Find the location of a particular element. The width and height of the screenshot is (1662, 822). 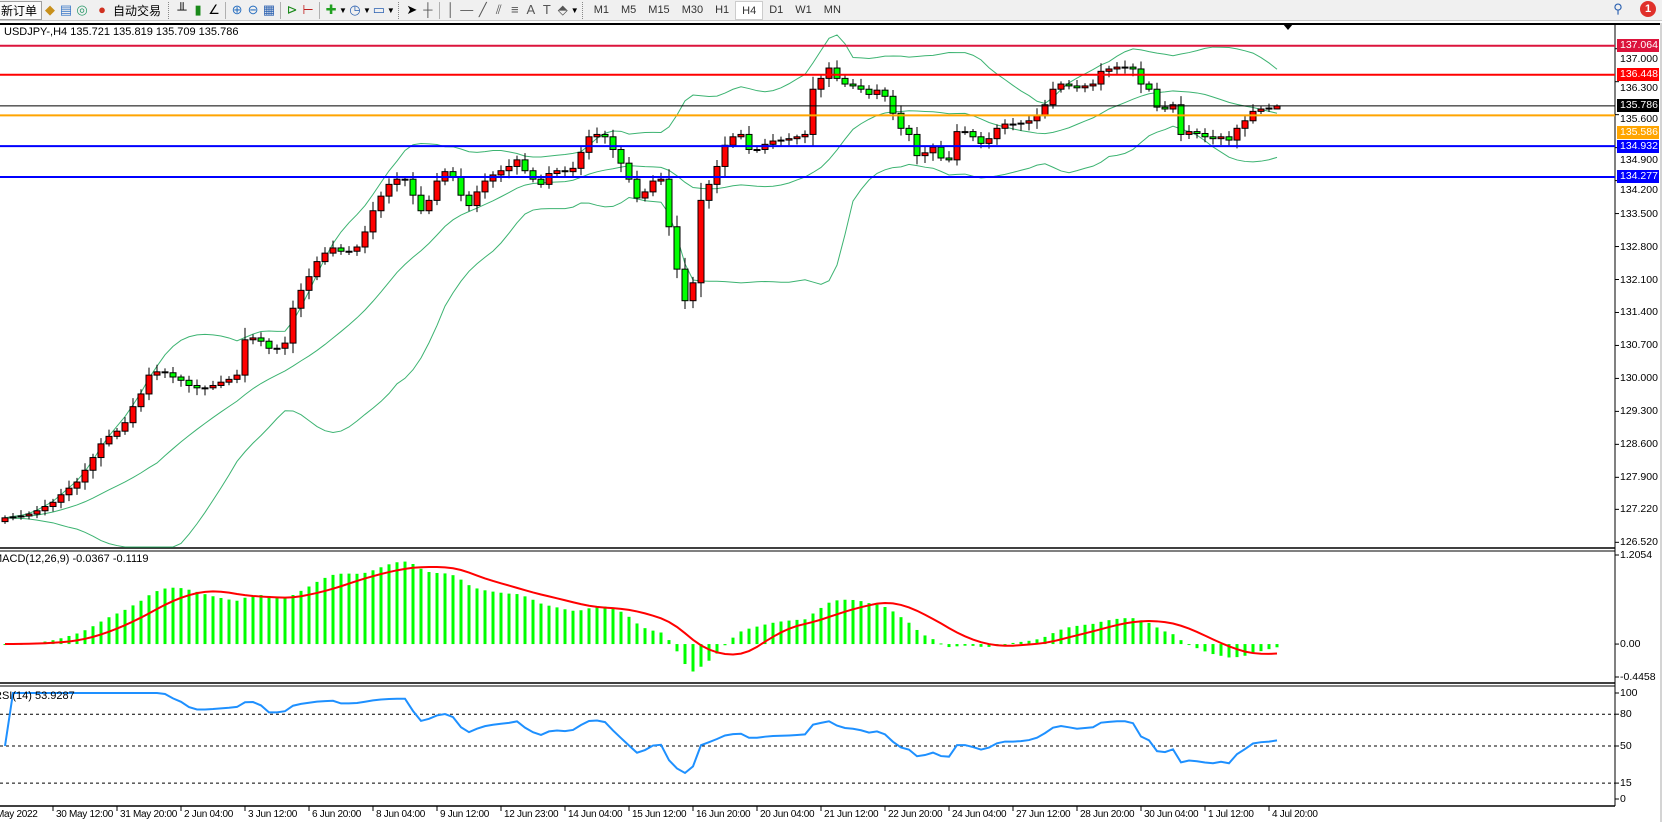

zoom-out-icon: ⊖ is located at coordinates (253, 9).